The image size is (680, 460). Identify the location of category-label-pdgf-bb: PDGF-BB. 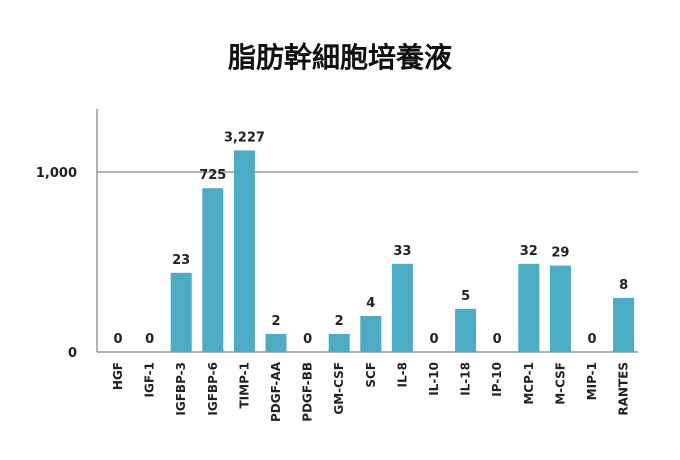
(308, 392).